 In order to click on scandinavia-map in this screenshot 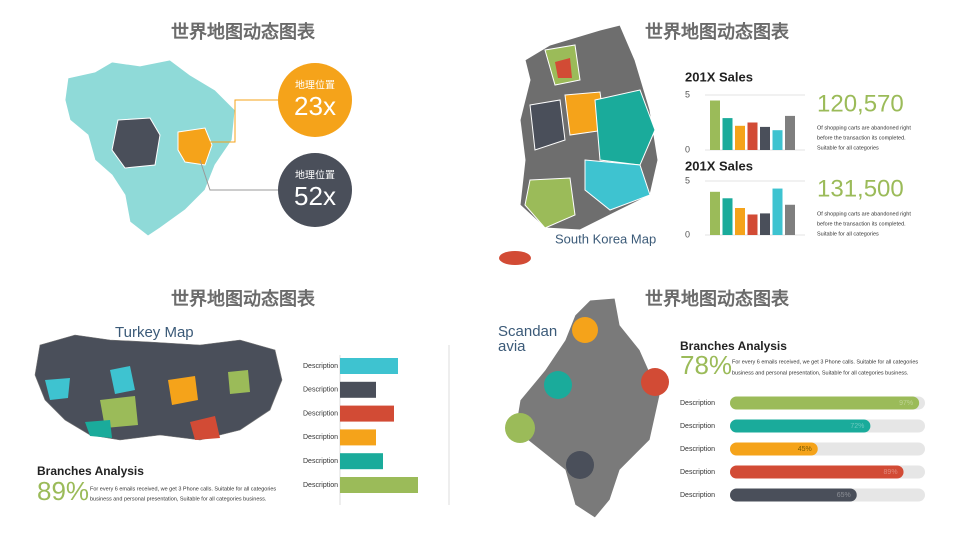, I will do `click(587, 408)`.